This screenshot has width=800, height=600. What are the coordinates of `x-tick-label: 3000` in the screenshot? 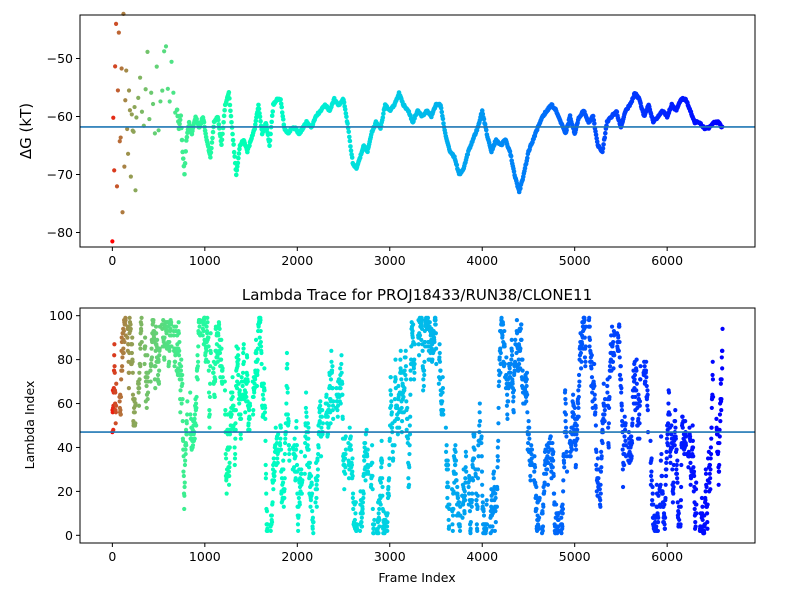 It's located at (390, 556).